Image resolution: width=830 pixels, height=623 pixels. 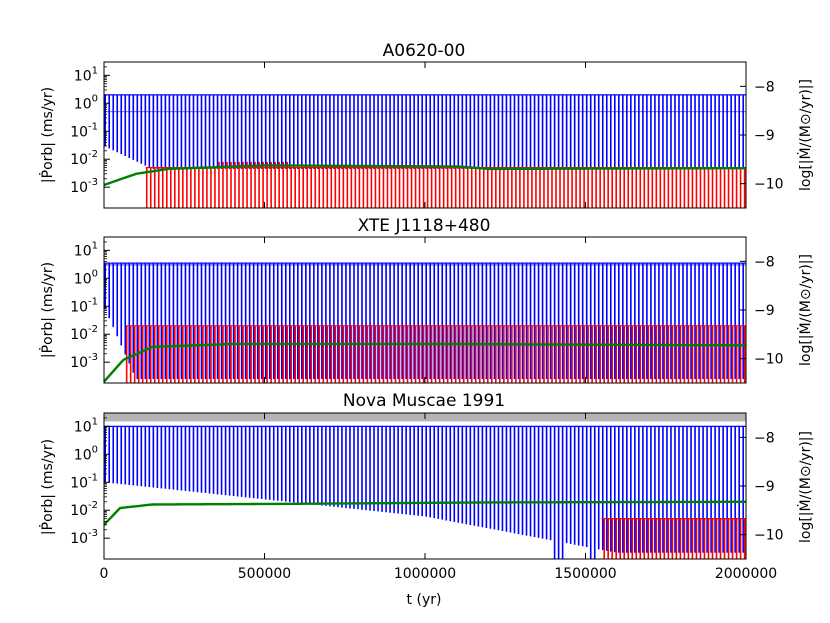 What do you see at coordinates (264, 574) in the screenshot?
I see `x-tick-label: 500000` at bounding box center [264, 574].